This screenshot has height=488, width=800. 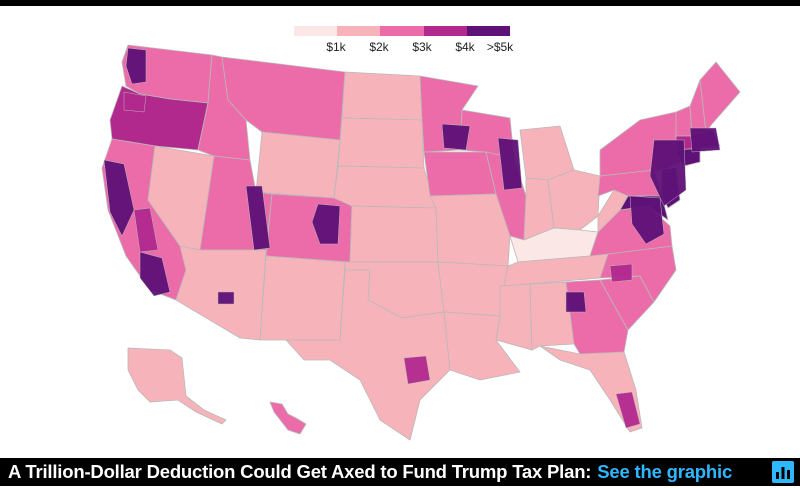 I want to click on region-florida-coast, so click(x=628, y=410).